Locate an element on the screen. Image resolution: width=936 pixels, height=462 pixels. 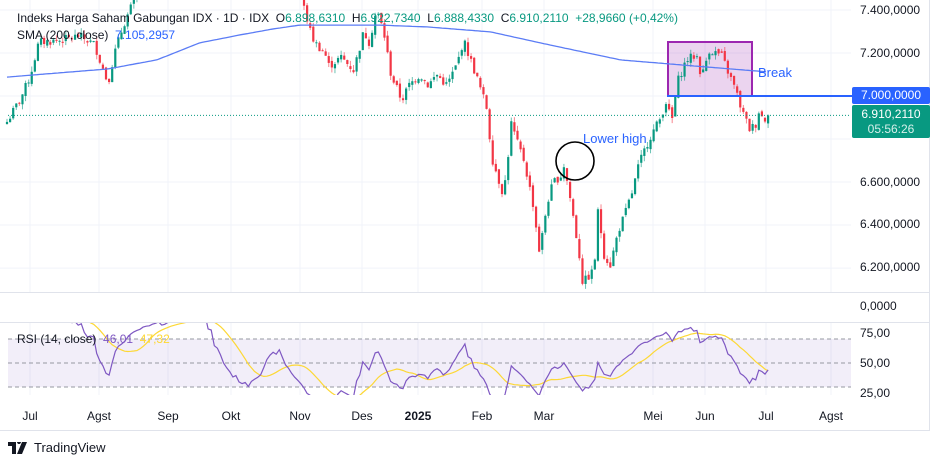
time-tick: Okt is located at coordinates (231, 416).